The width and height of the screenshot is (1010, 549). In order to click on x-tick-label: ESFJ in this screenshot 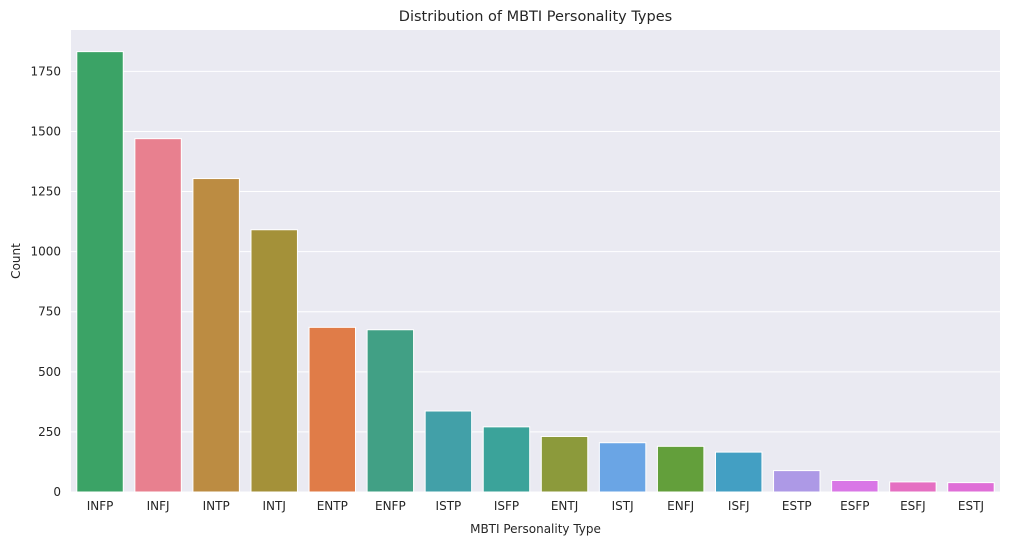, I will do `click(913, 506)`.